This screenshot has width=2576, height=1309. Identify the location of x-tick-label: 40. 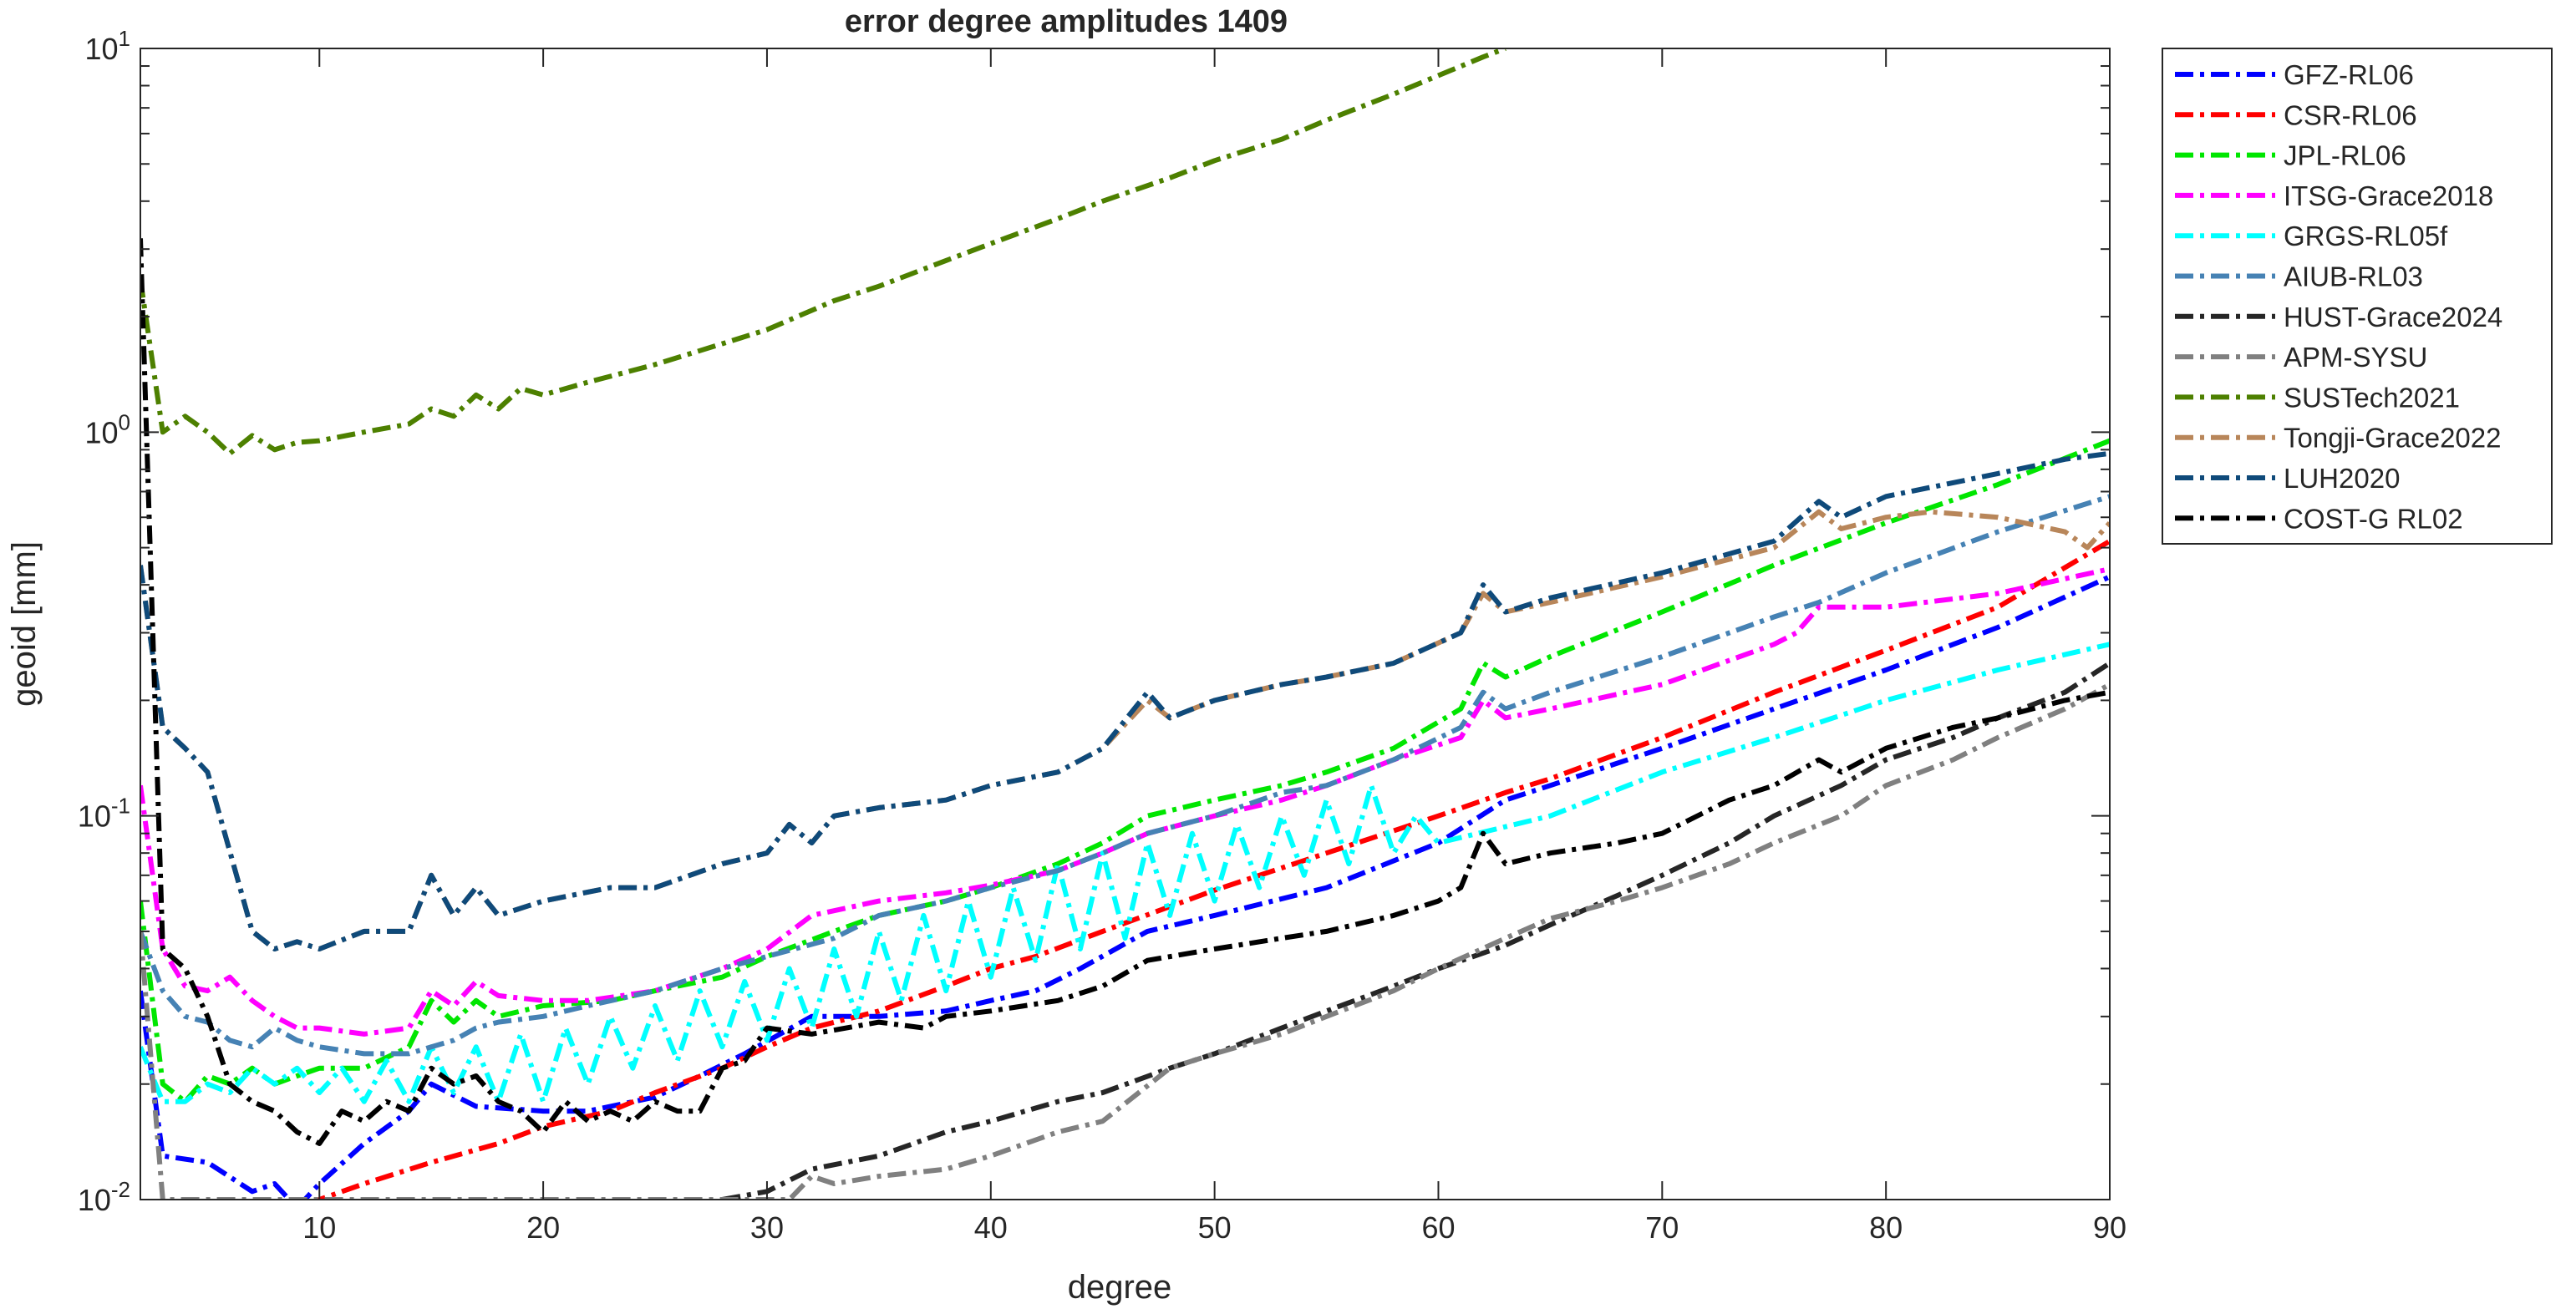
(991, 1227).